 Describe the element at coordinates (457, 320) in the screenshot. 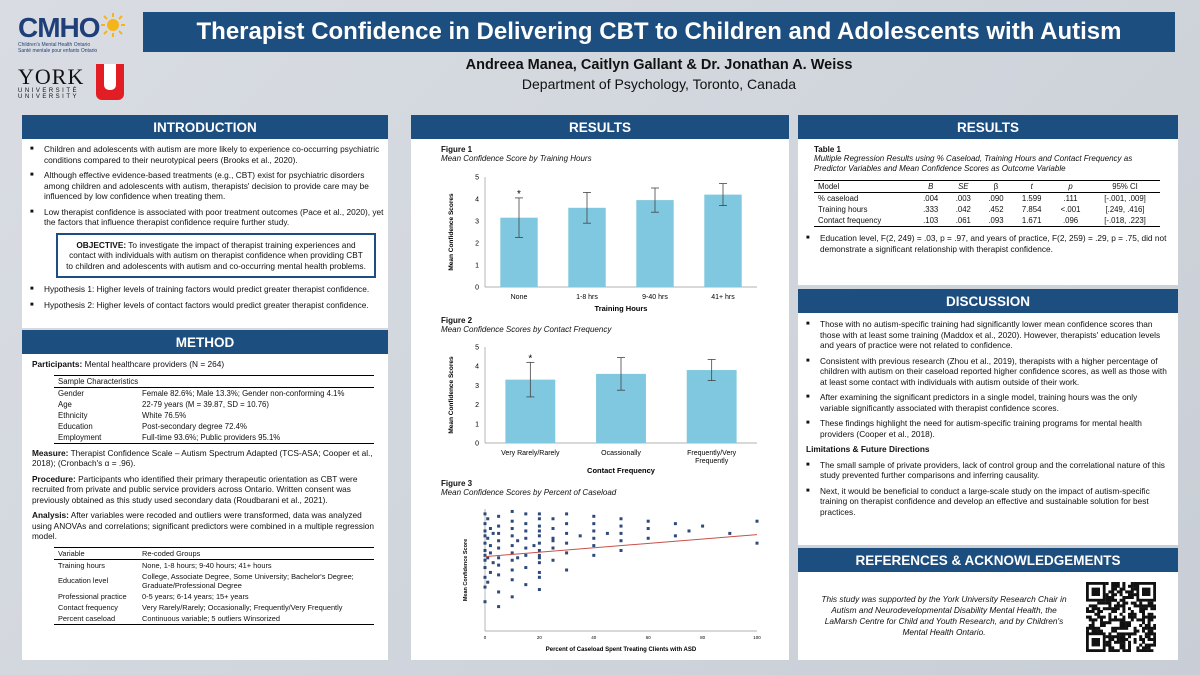

I see `figure2-label: Figure 2` at that location.